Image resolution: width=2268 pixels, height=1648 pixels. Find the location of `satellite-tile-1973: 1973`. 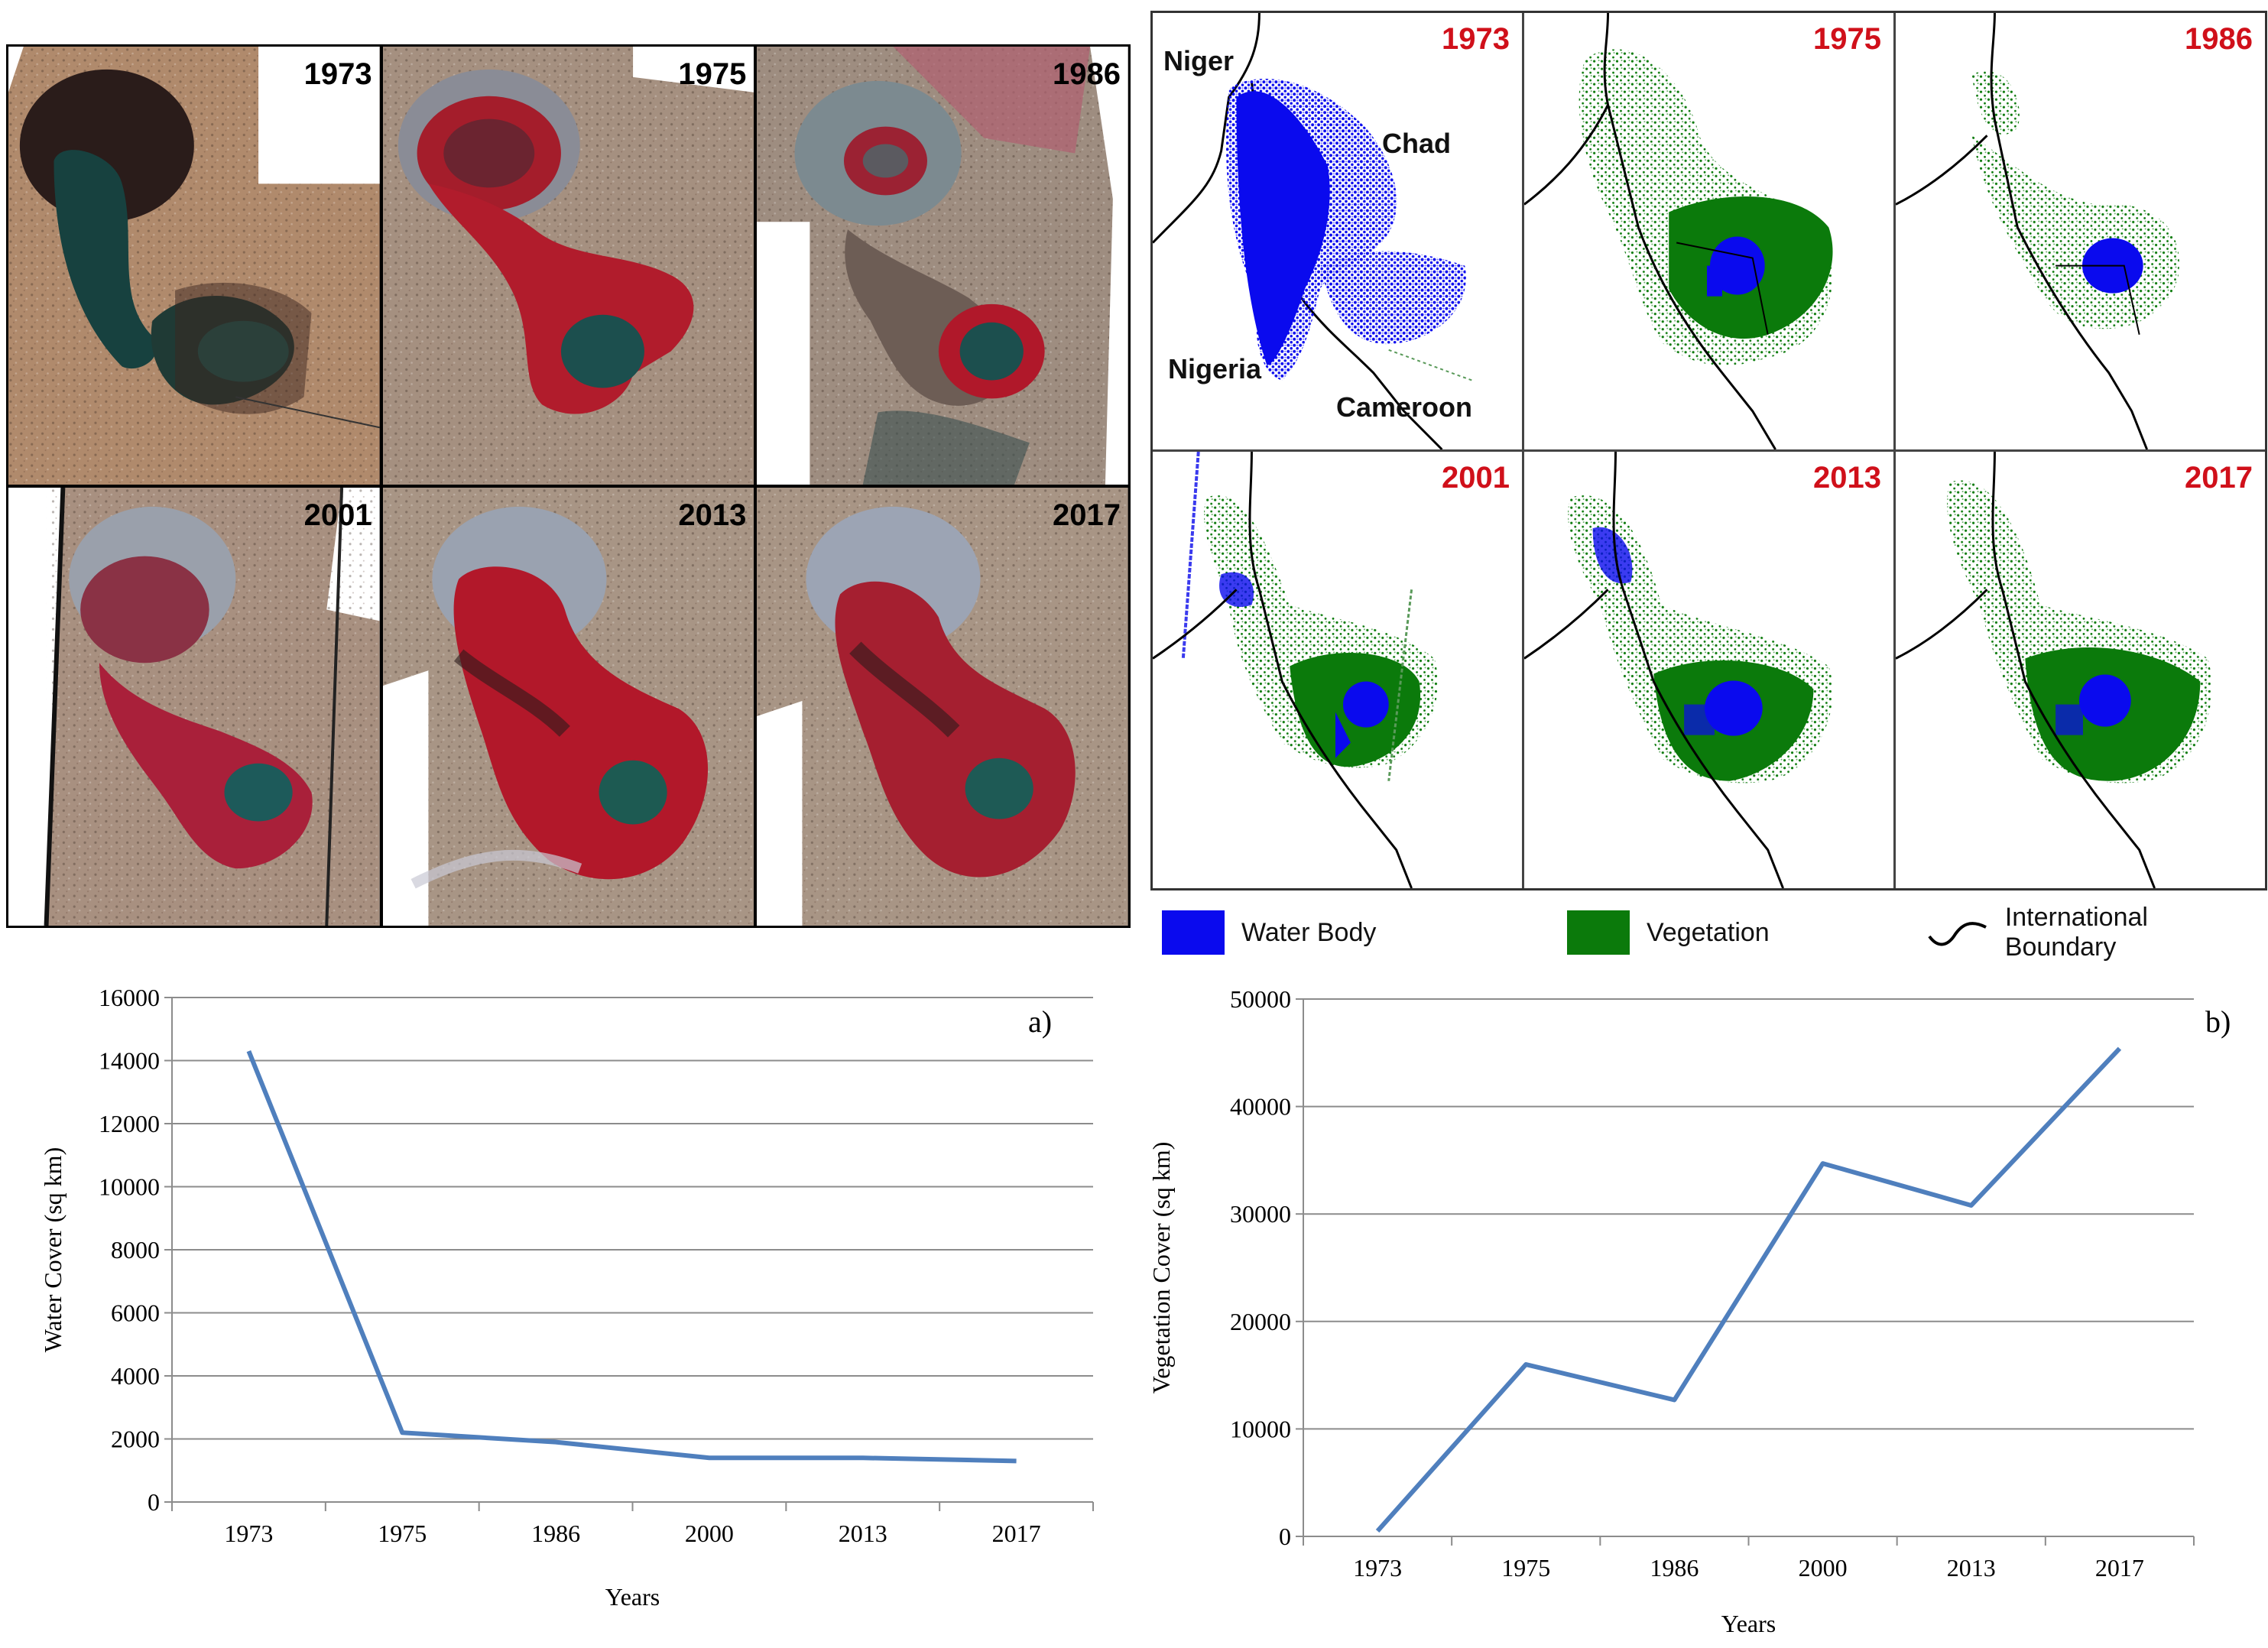

satellite-tile-1973: 1973 is located at coordinates (194, 266).